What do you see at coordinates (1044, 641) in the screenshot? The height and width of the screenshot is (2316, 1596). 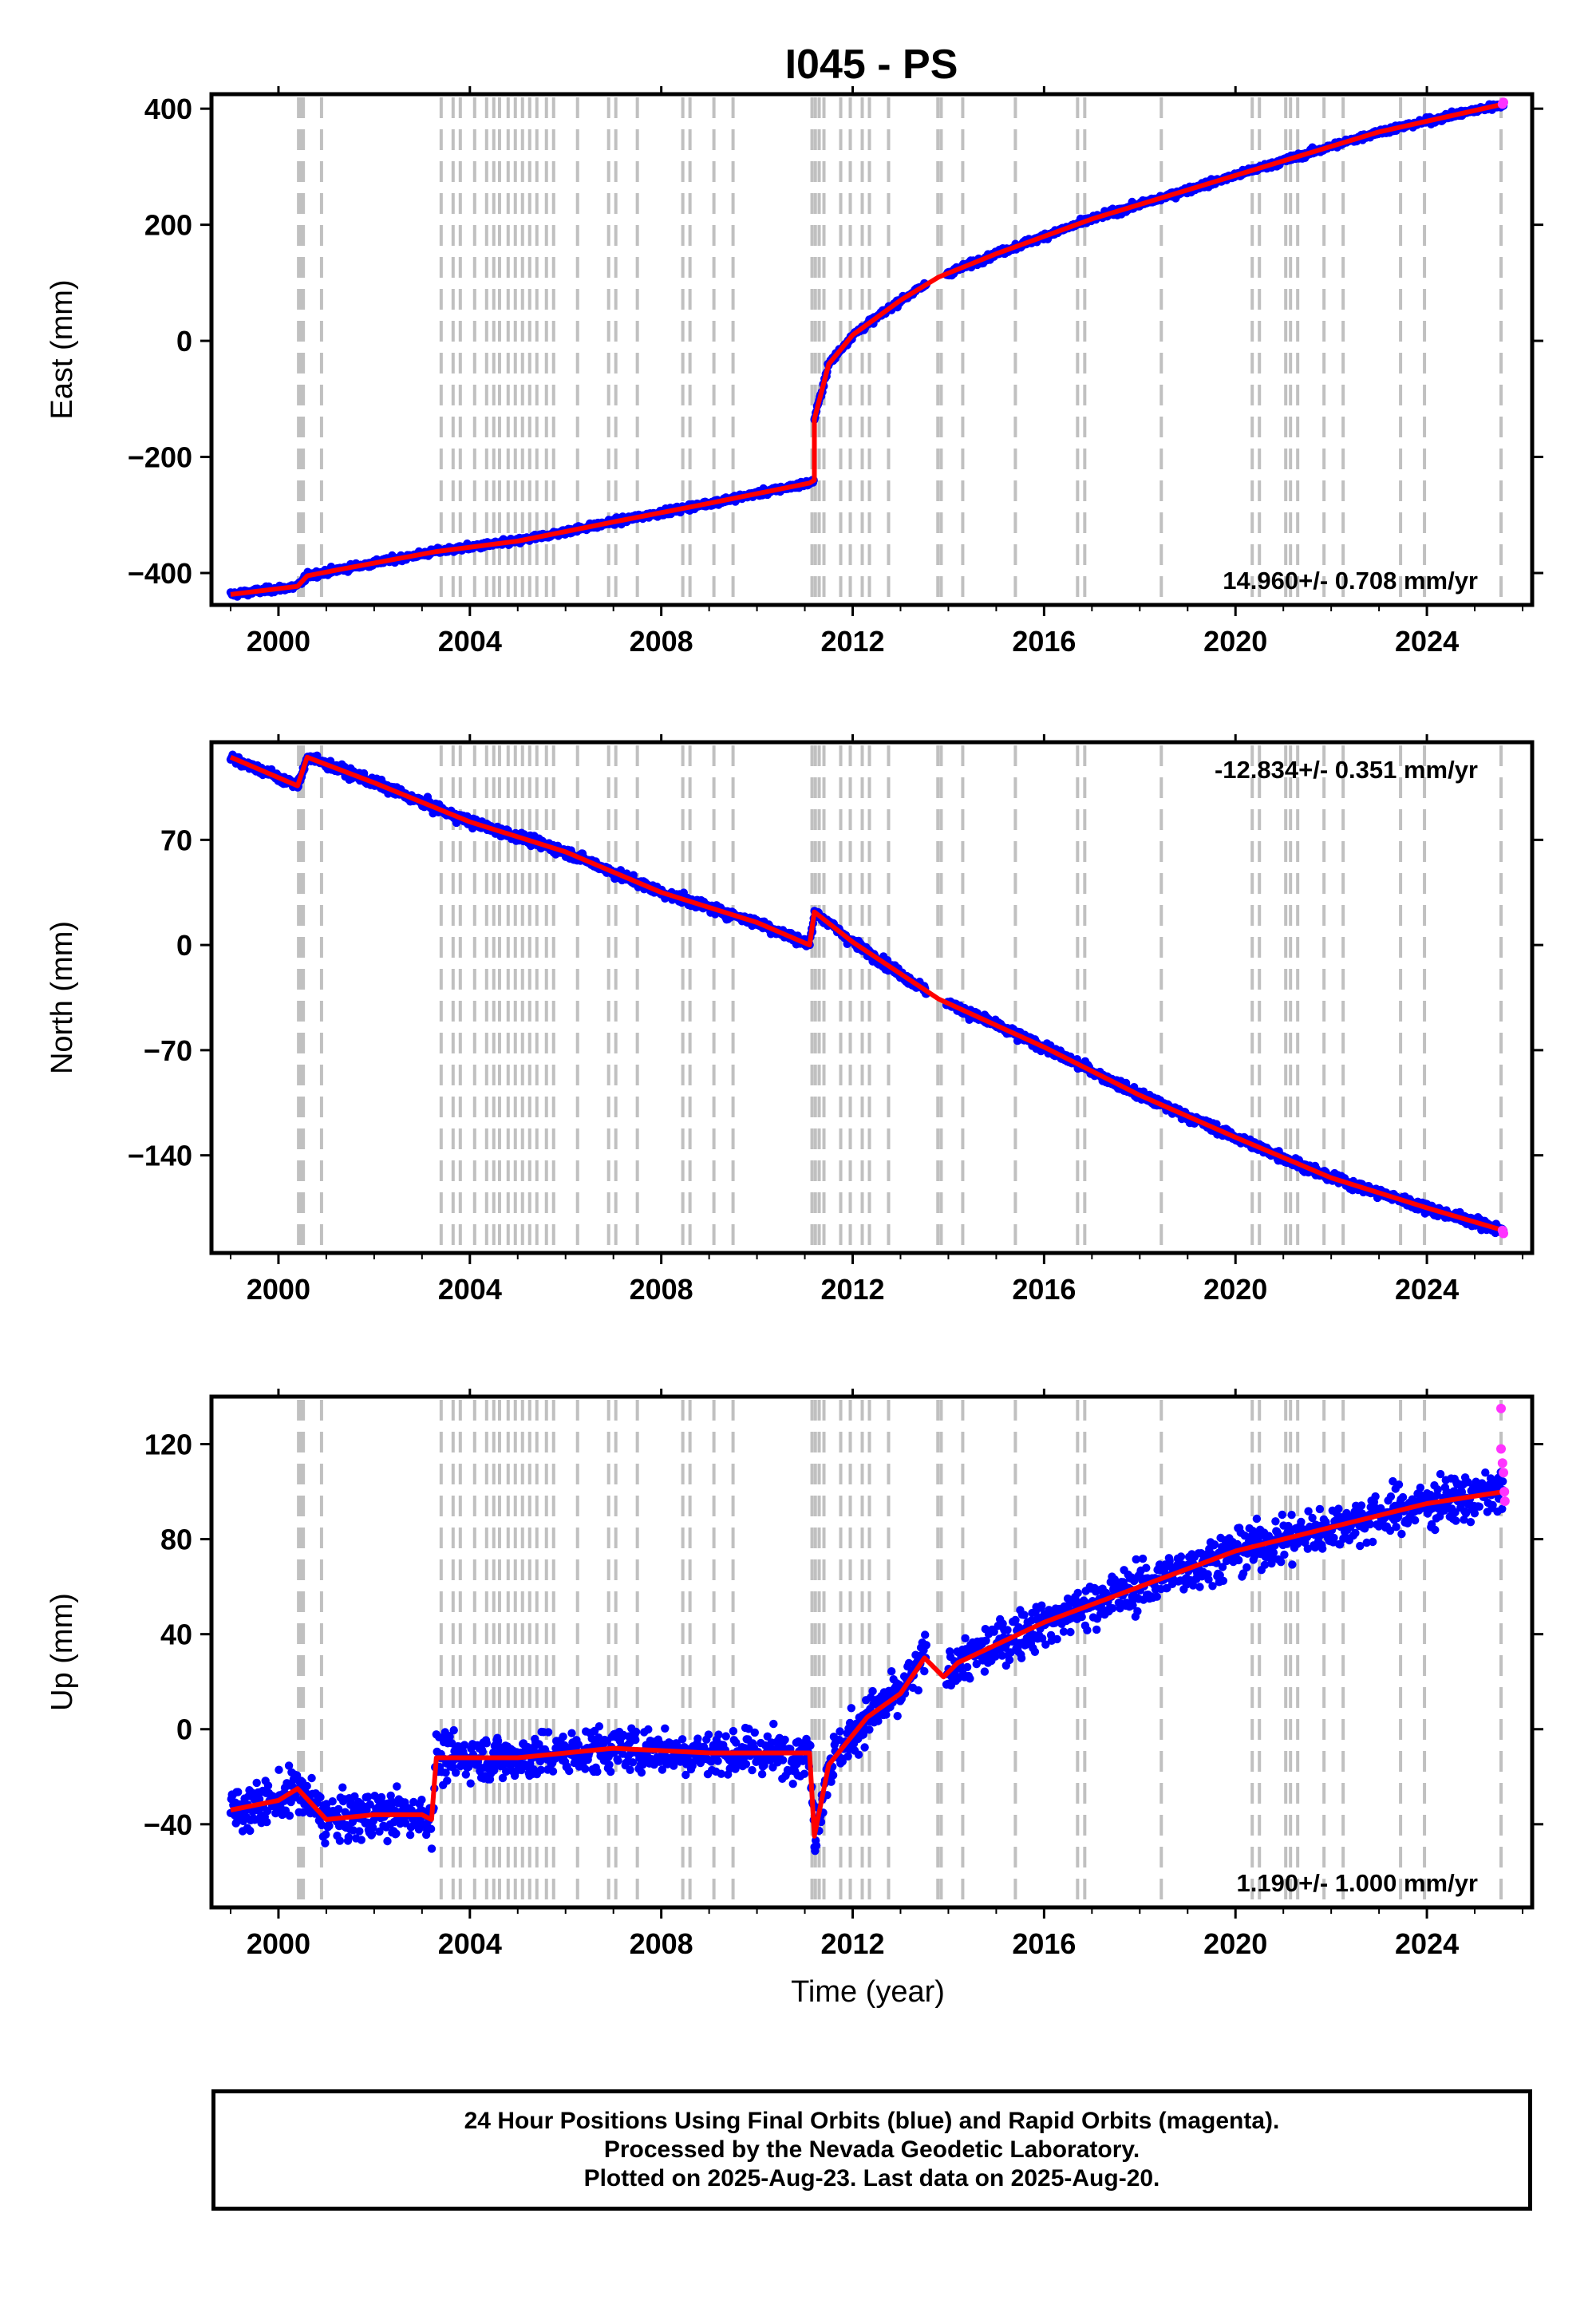 I see `x-tick-label: 2016` at bounding box center [1044, 641].